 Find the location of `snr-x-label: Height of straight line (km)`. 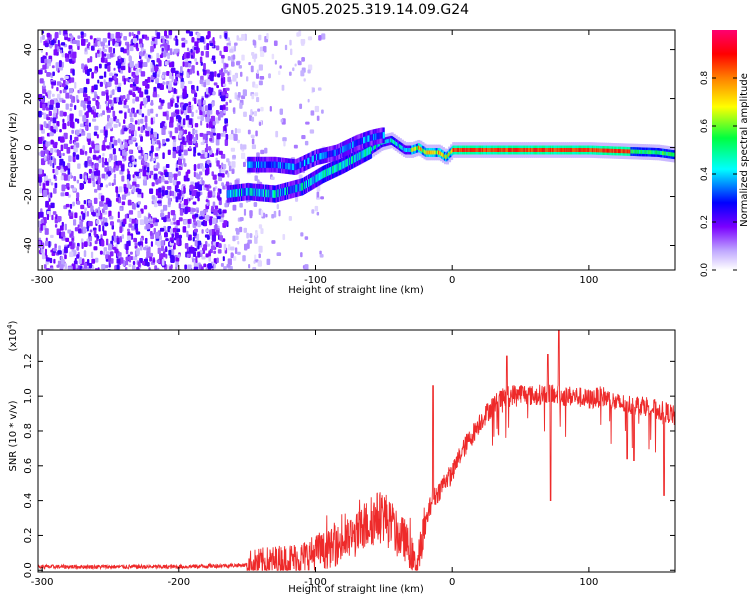

snr-x-label: Height of straight line (km) is located at coordinates (356, 589).